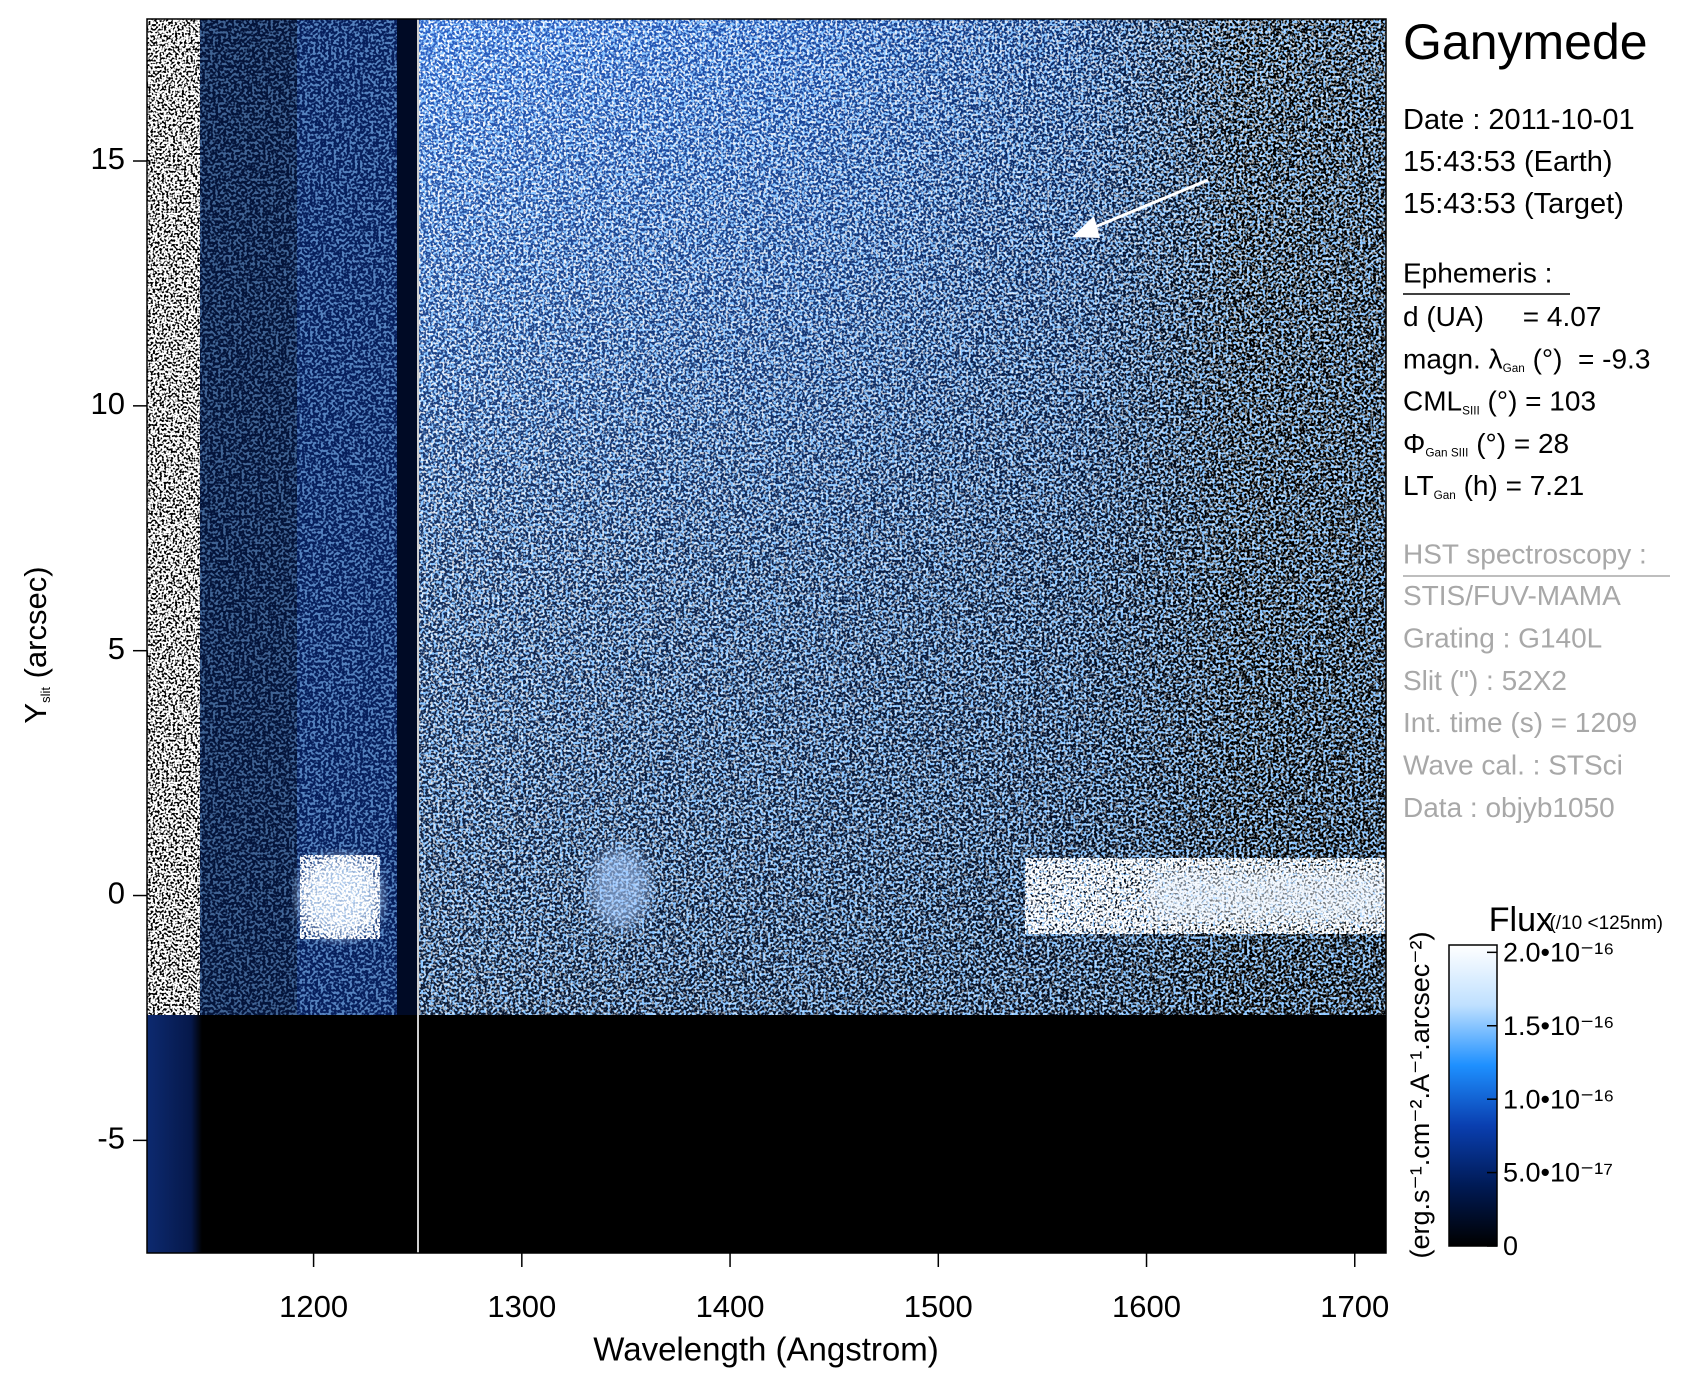 Image resolution: width=1683 pixels, height=1385 pixels. Describe the element at coordinates (1149, 204) in the screenshot. I see `arrow` at that location.